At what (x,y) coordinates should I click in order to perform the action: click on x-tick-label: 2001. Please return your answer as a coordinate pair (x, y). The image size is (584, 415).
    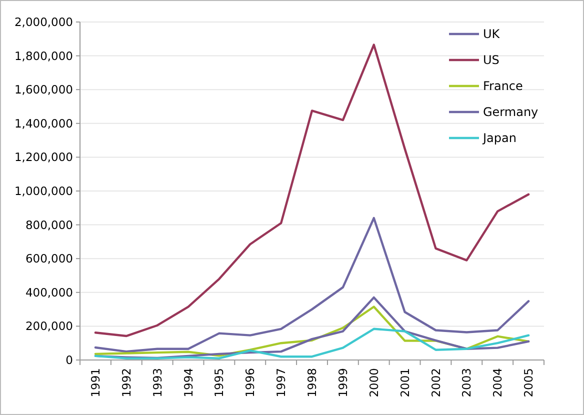
    Looking at the image, I should click on (405, 383).